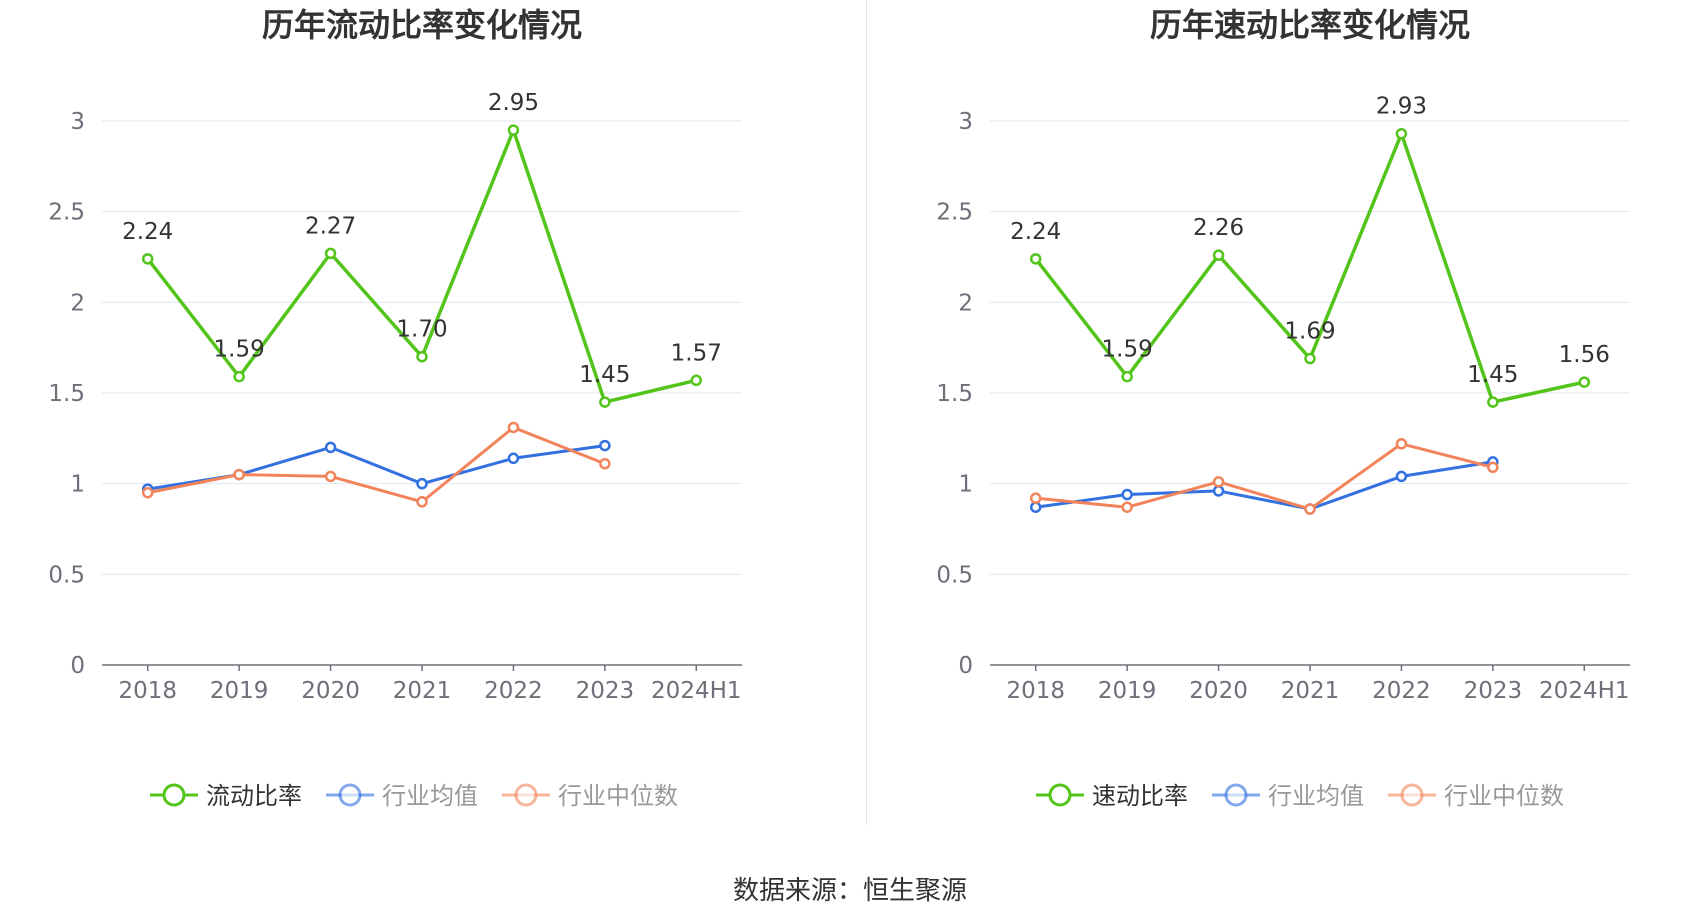  What do you see at coordinates (696, 353) in the screenshot?
I see `data-label: 1.57` at bounding box center [696, 353].